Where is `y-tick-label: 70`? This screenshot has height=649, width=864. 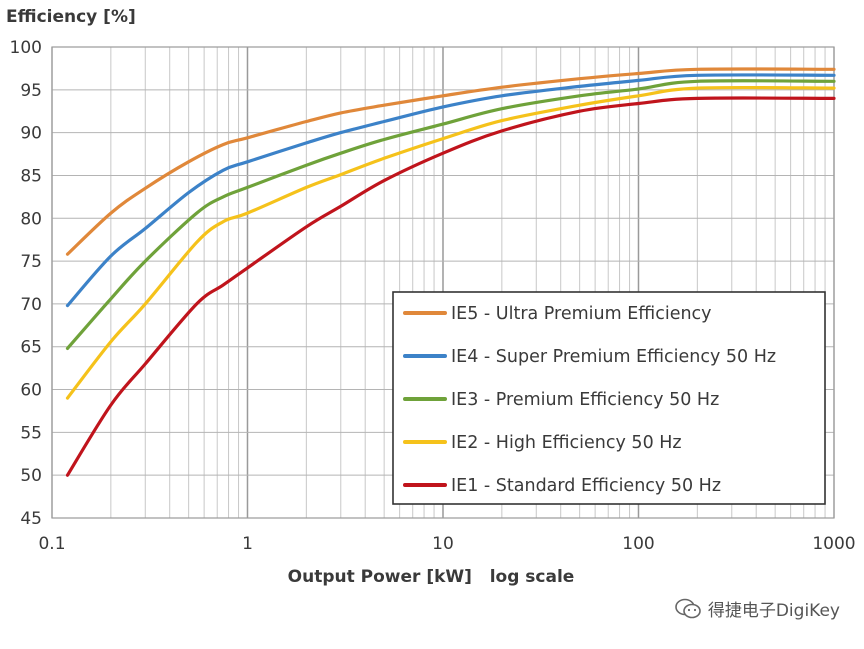 y-tick-label: 70 is located at coordinates (31, 305).